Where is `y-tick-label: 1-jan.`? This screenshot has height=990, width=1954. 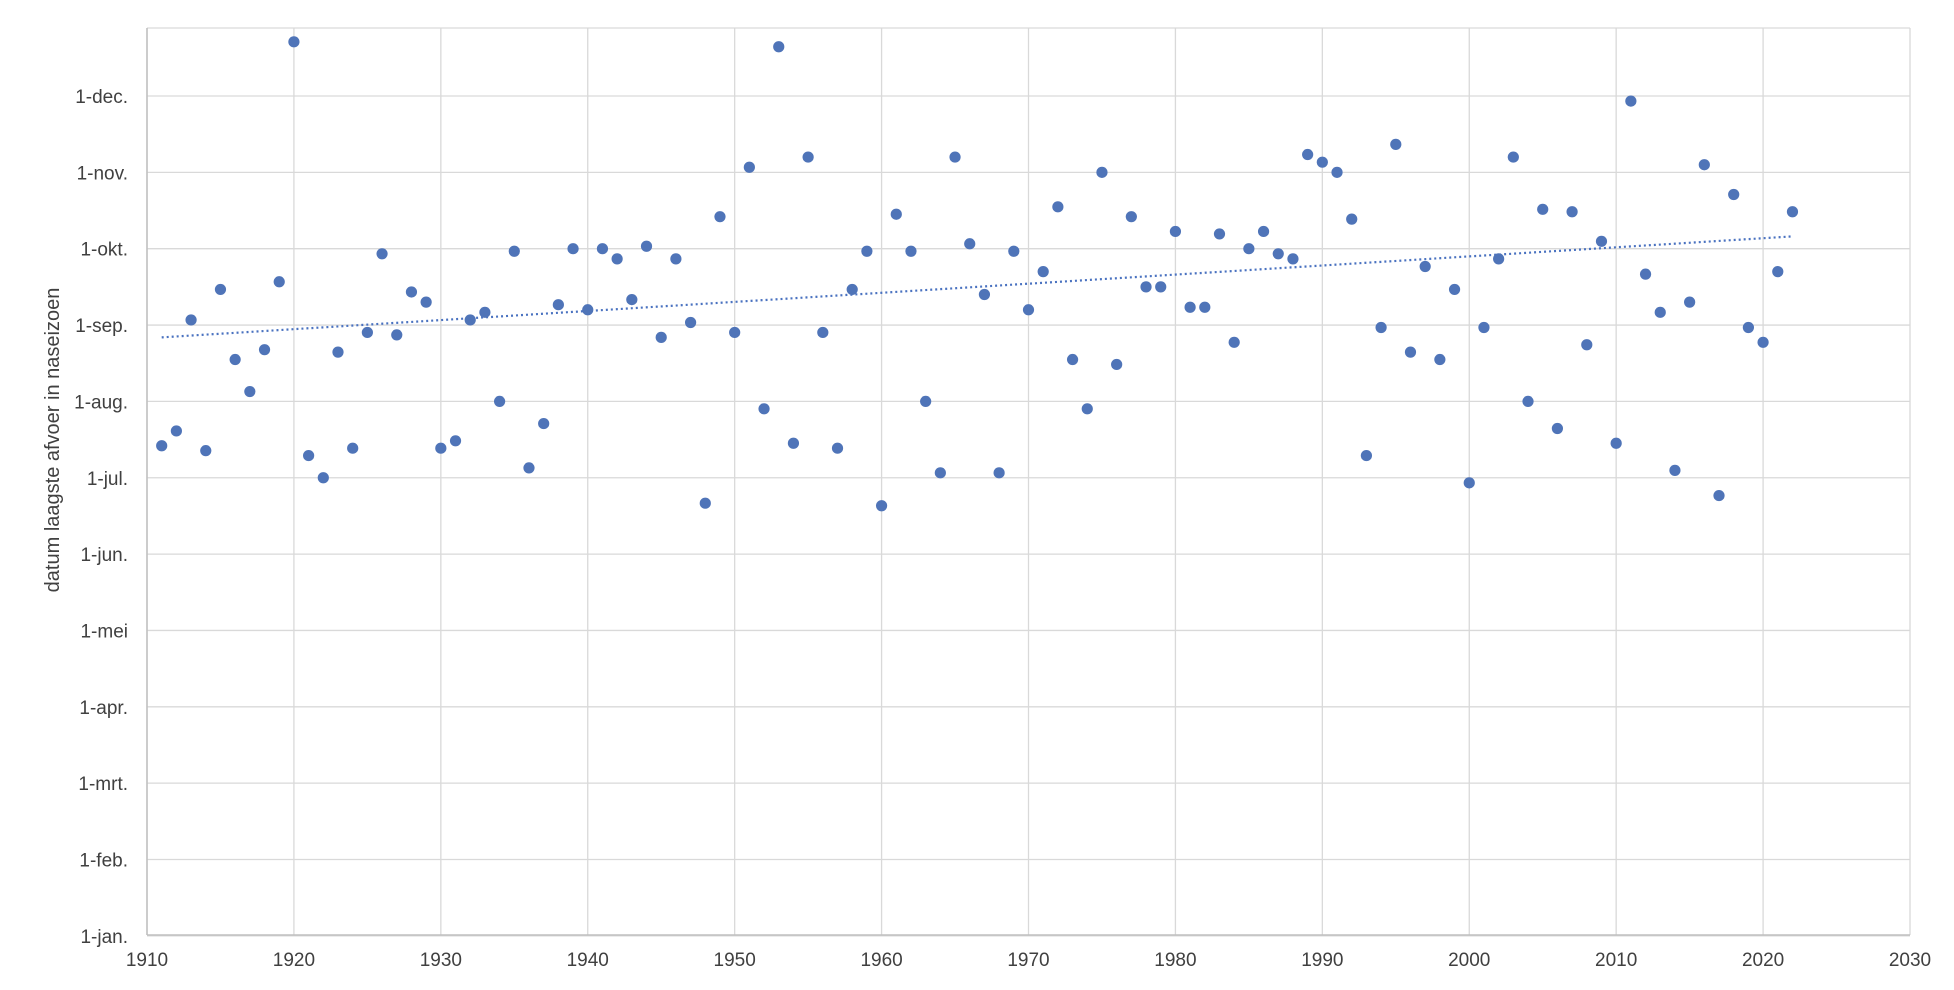
y-tick-label: 1-jan. is located at coordinates (104, 937).